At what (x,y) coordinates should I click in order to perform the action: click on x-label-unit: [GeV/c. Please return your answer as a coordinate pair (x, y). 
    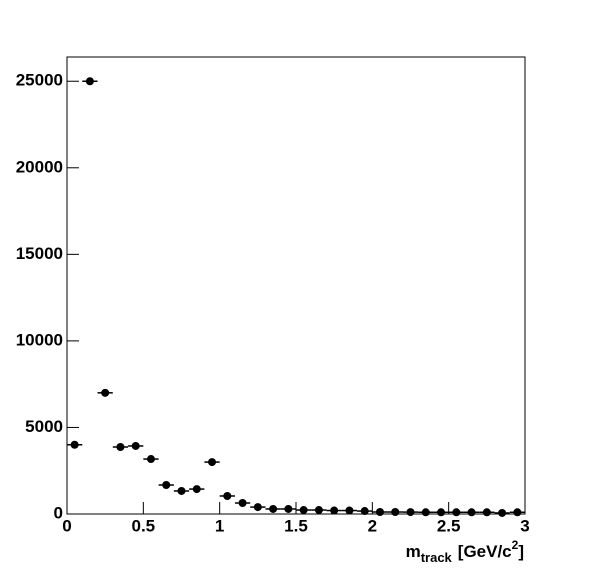
    Looking at the image, I should click on (485, 551).